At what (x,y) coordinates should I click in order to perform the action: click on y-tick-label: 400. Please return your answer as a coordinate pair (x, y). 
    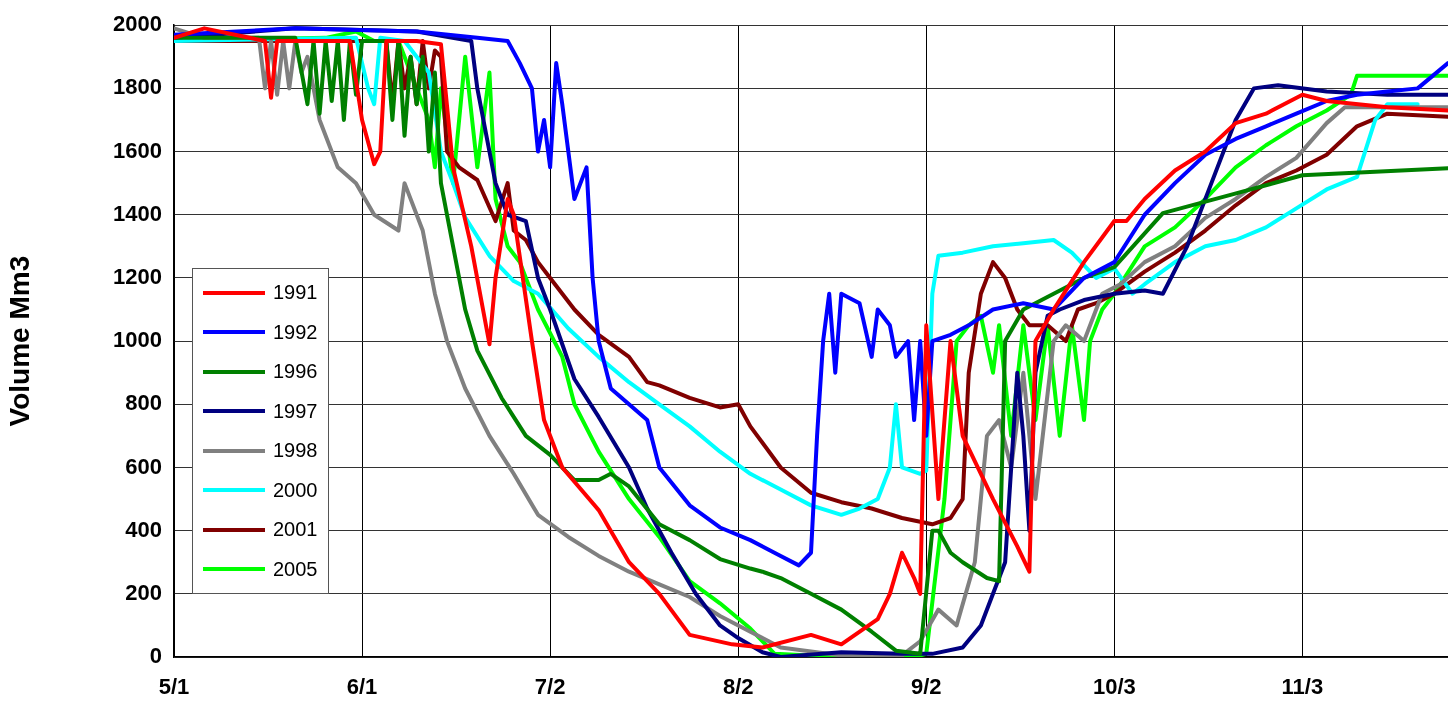
    Looking at the image, I should click on (143, 529).